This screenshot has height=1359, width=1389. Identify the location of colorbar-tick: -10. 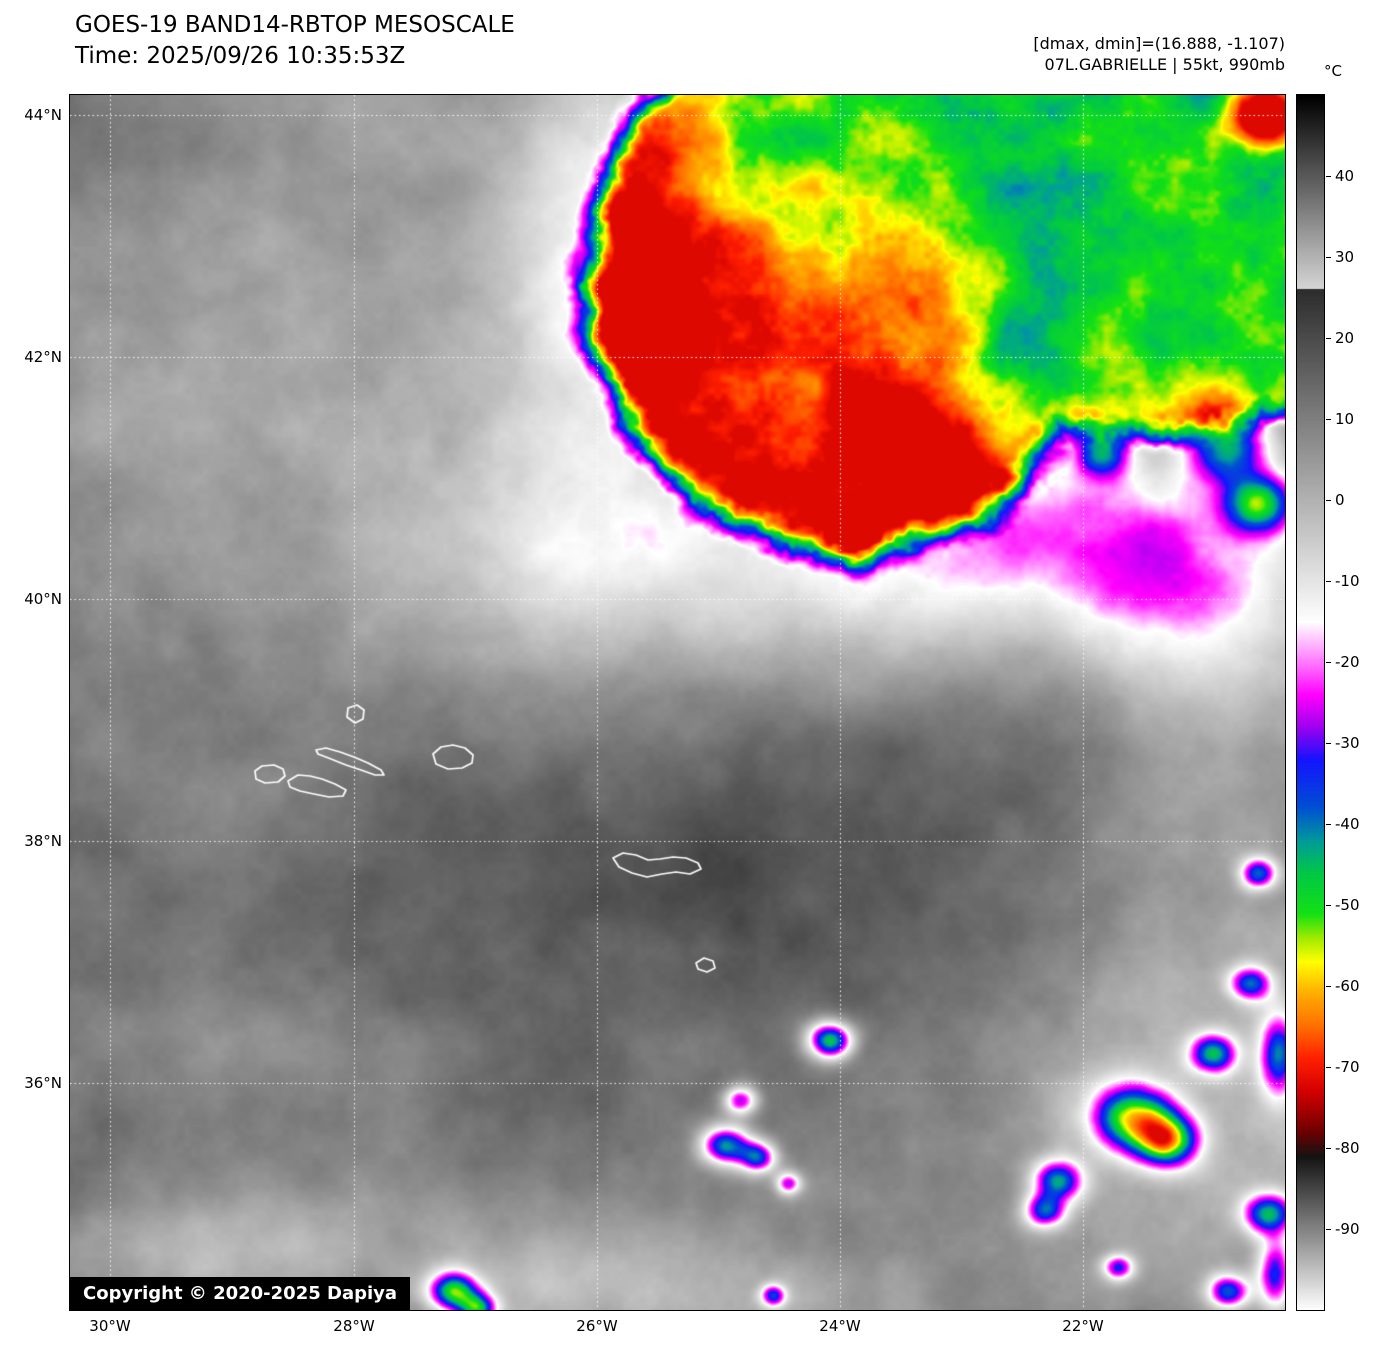
(1343, 581).